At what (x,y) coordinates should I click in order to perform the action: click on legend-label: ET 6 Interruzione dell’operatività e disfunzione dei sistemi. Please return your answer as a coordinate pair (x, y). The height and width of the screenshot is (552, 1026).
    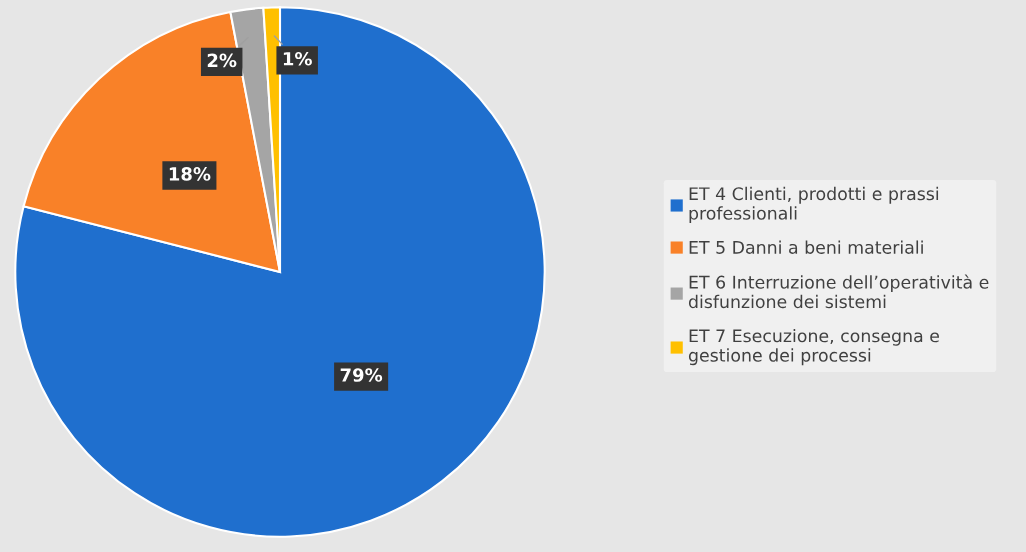
    Looking at the image, I should click on (838, 291).